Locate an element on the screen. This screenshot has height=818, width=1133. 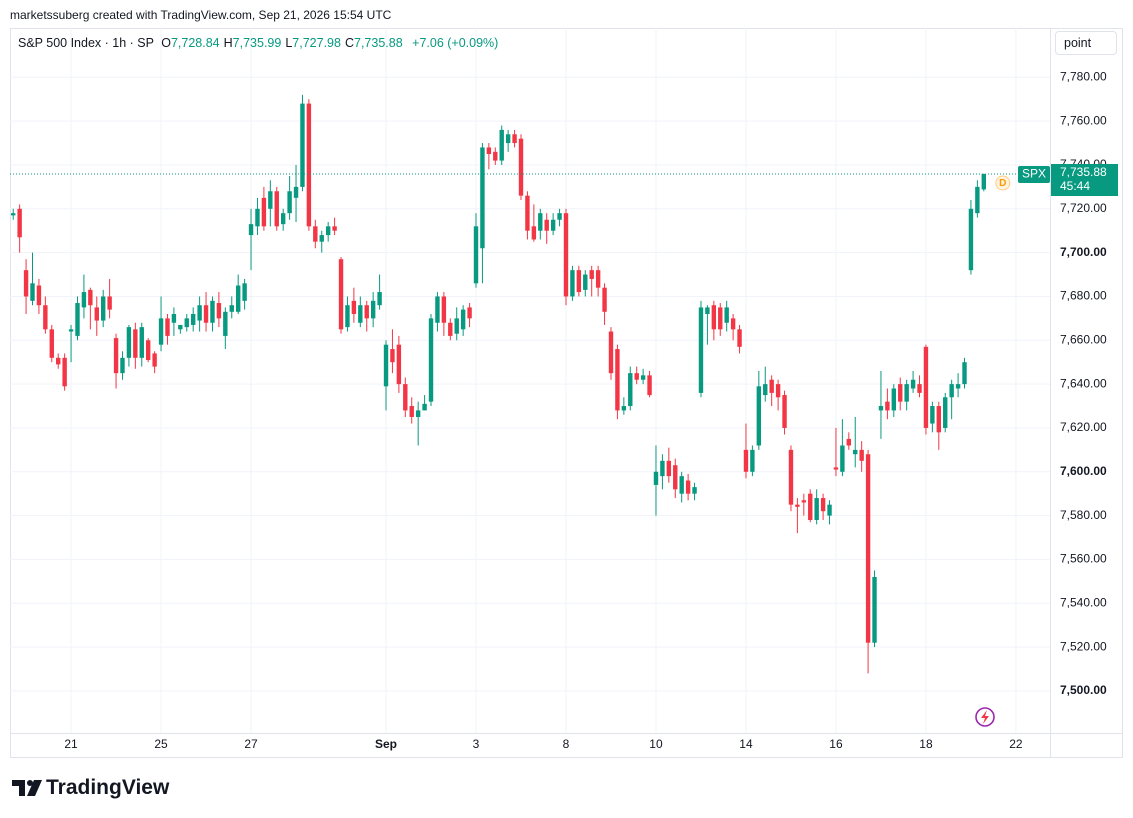
x-tick-label: 14 is located at coordinates (746, 744).